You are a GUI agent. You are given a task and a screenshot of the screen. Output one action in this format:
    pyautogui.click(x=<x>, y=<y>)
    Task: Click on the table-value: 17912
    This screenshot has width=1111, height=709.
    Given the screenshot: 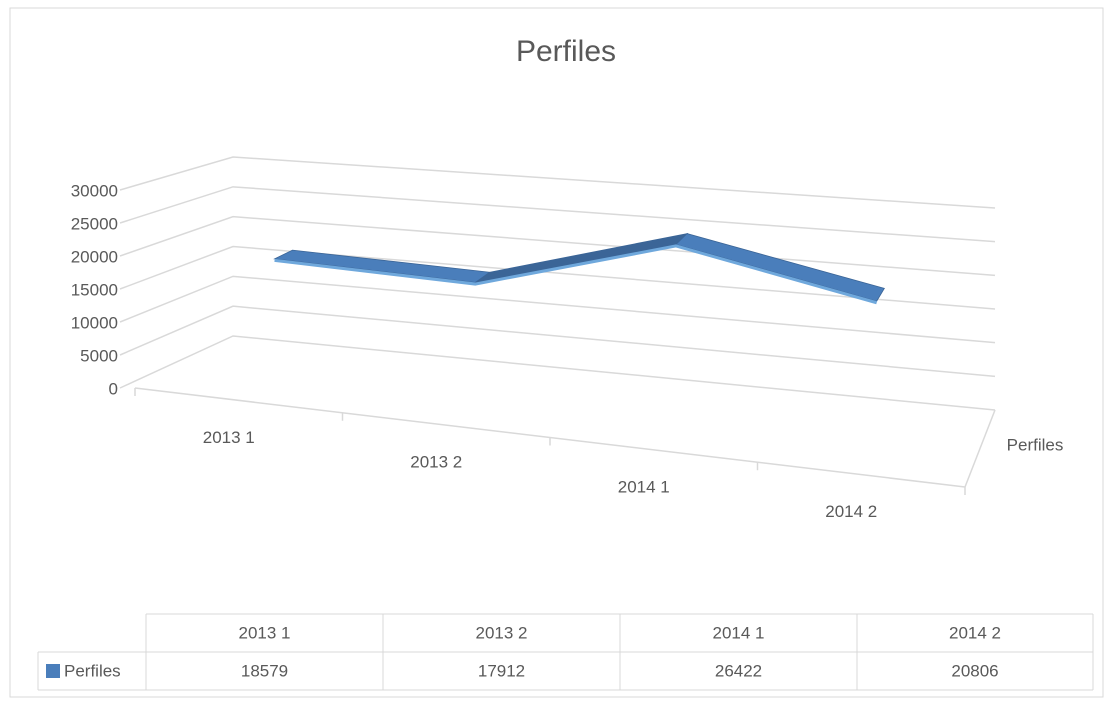 What is the action you would take?
    pyautogui.click(x=501, y=670)
    